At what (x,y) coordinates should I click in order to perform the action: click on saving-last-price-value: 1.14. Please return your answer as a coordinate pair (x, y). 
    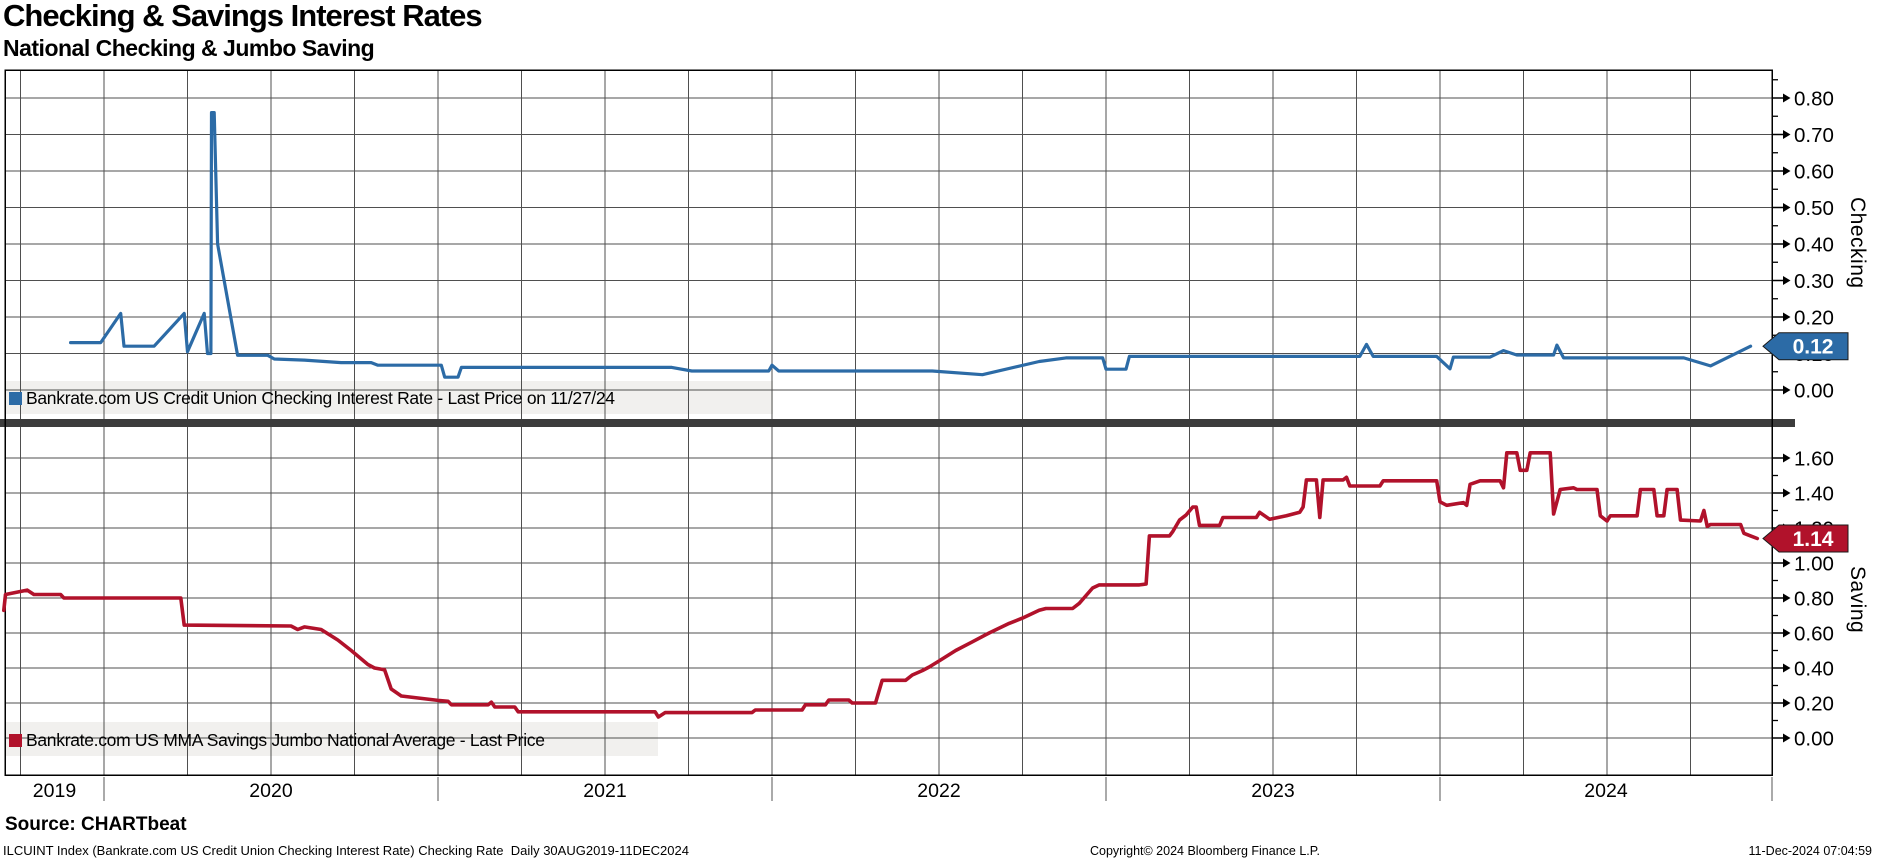
    Looking at the image, I should click on (1813, 539).